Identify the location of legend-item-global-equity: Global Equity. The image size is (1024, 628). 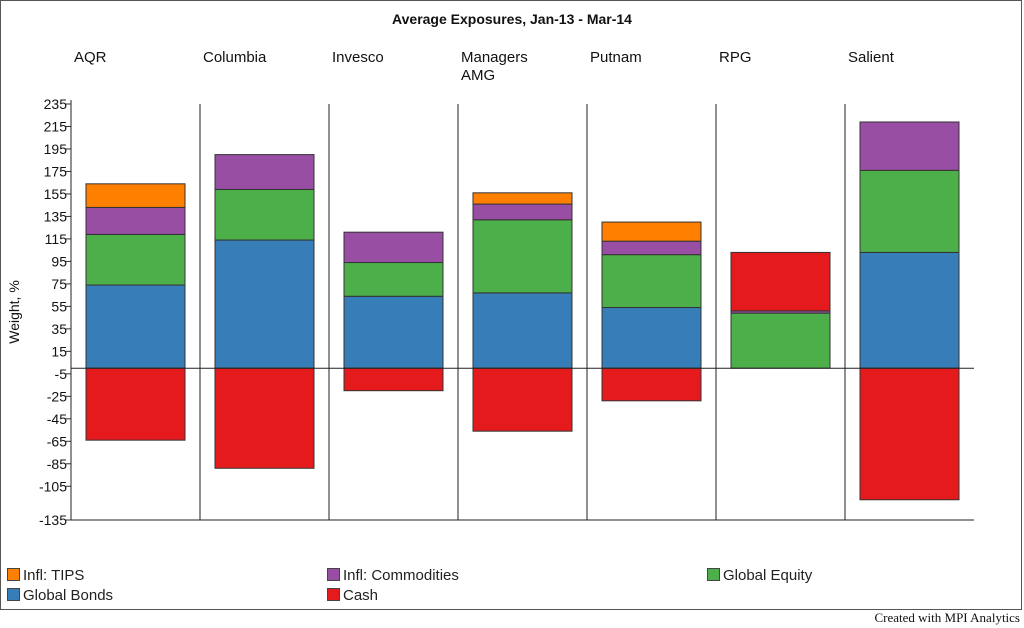
(759, 576).